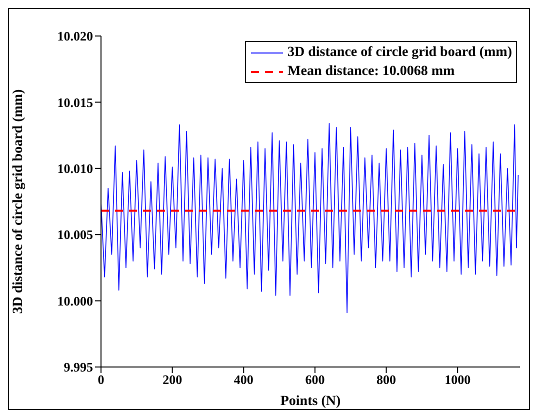 The width and height of the screenshot is (538, 418). Describe the element at coordinates (101, 380) in the screenshot. I see `x-tick-label: 0` at that location.